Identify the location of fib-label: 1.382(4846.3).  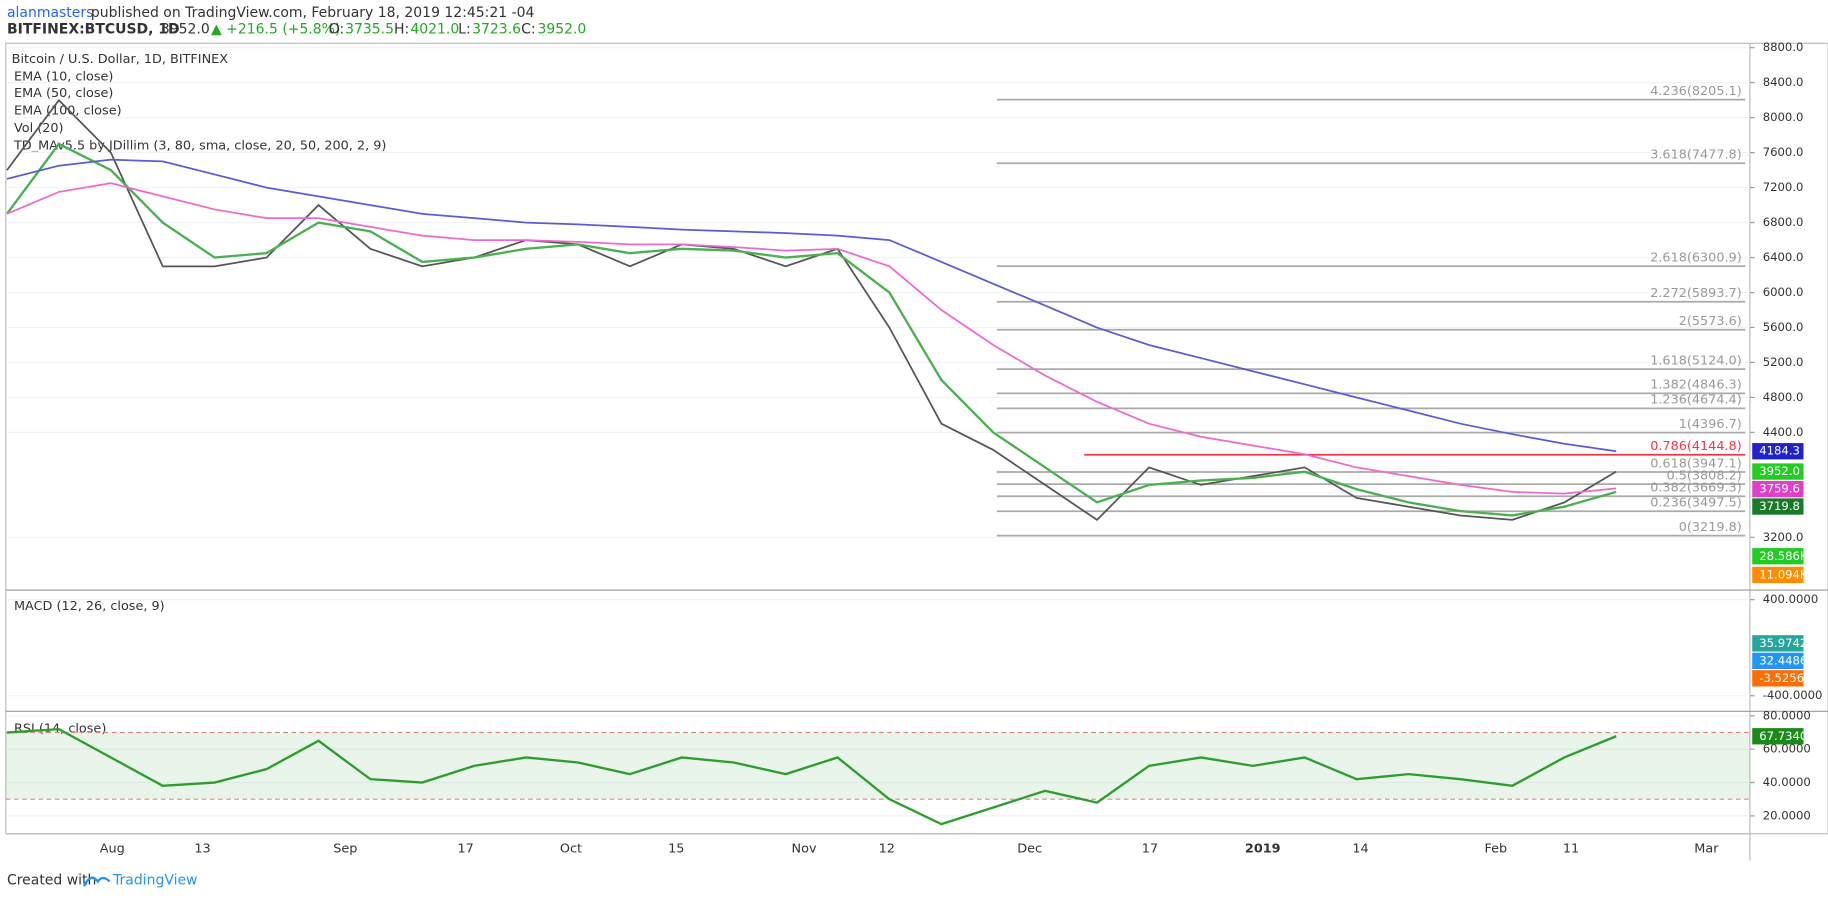
(1696, 385).